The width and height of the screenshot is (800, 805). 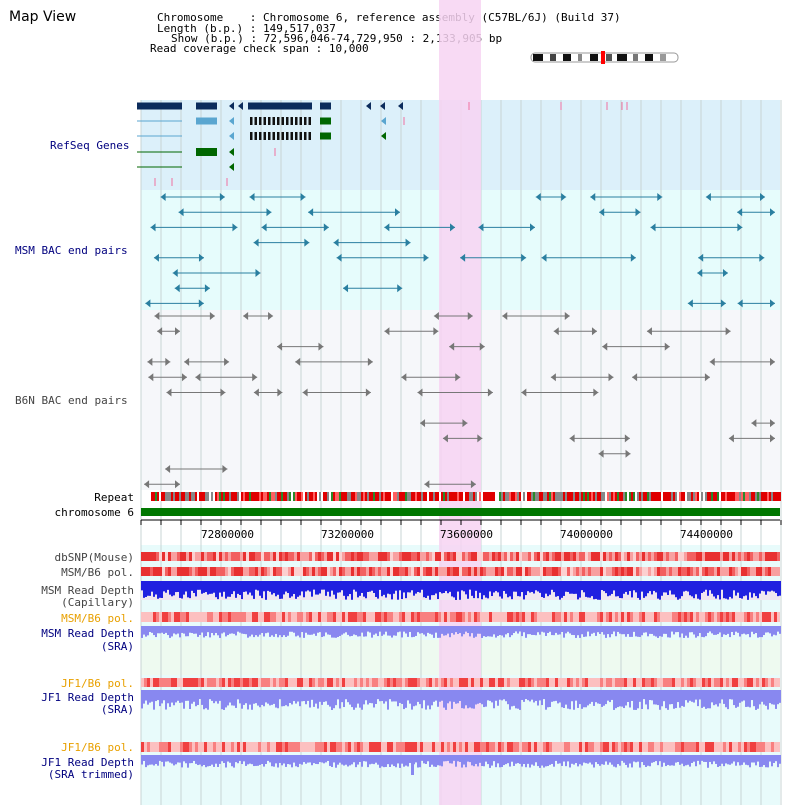 What do you see at coordinates (190, 17) in the screenshot?
I see `chromosome-label: Chromosome` at bounding box center [190, 17].